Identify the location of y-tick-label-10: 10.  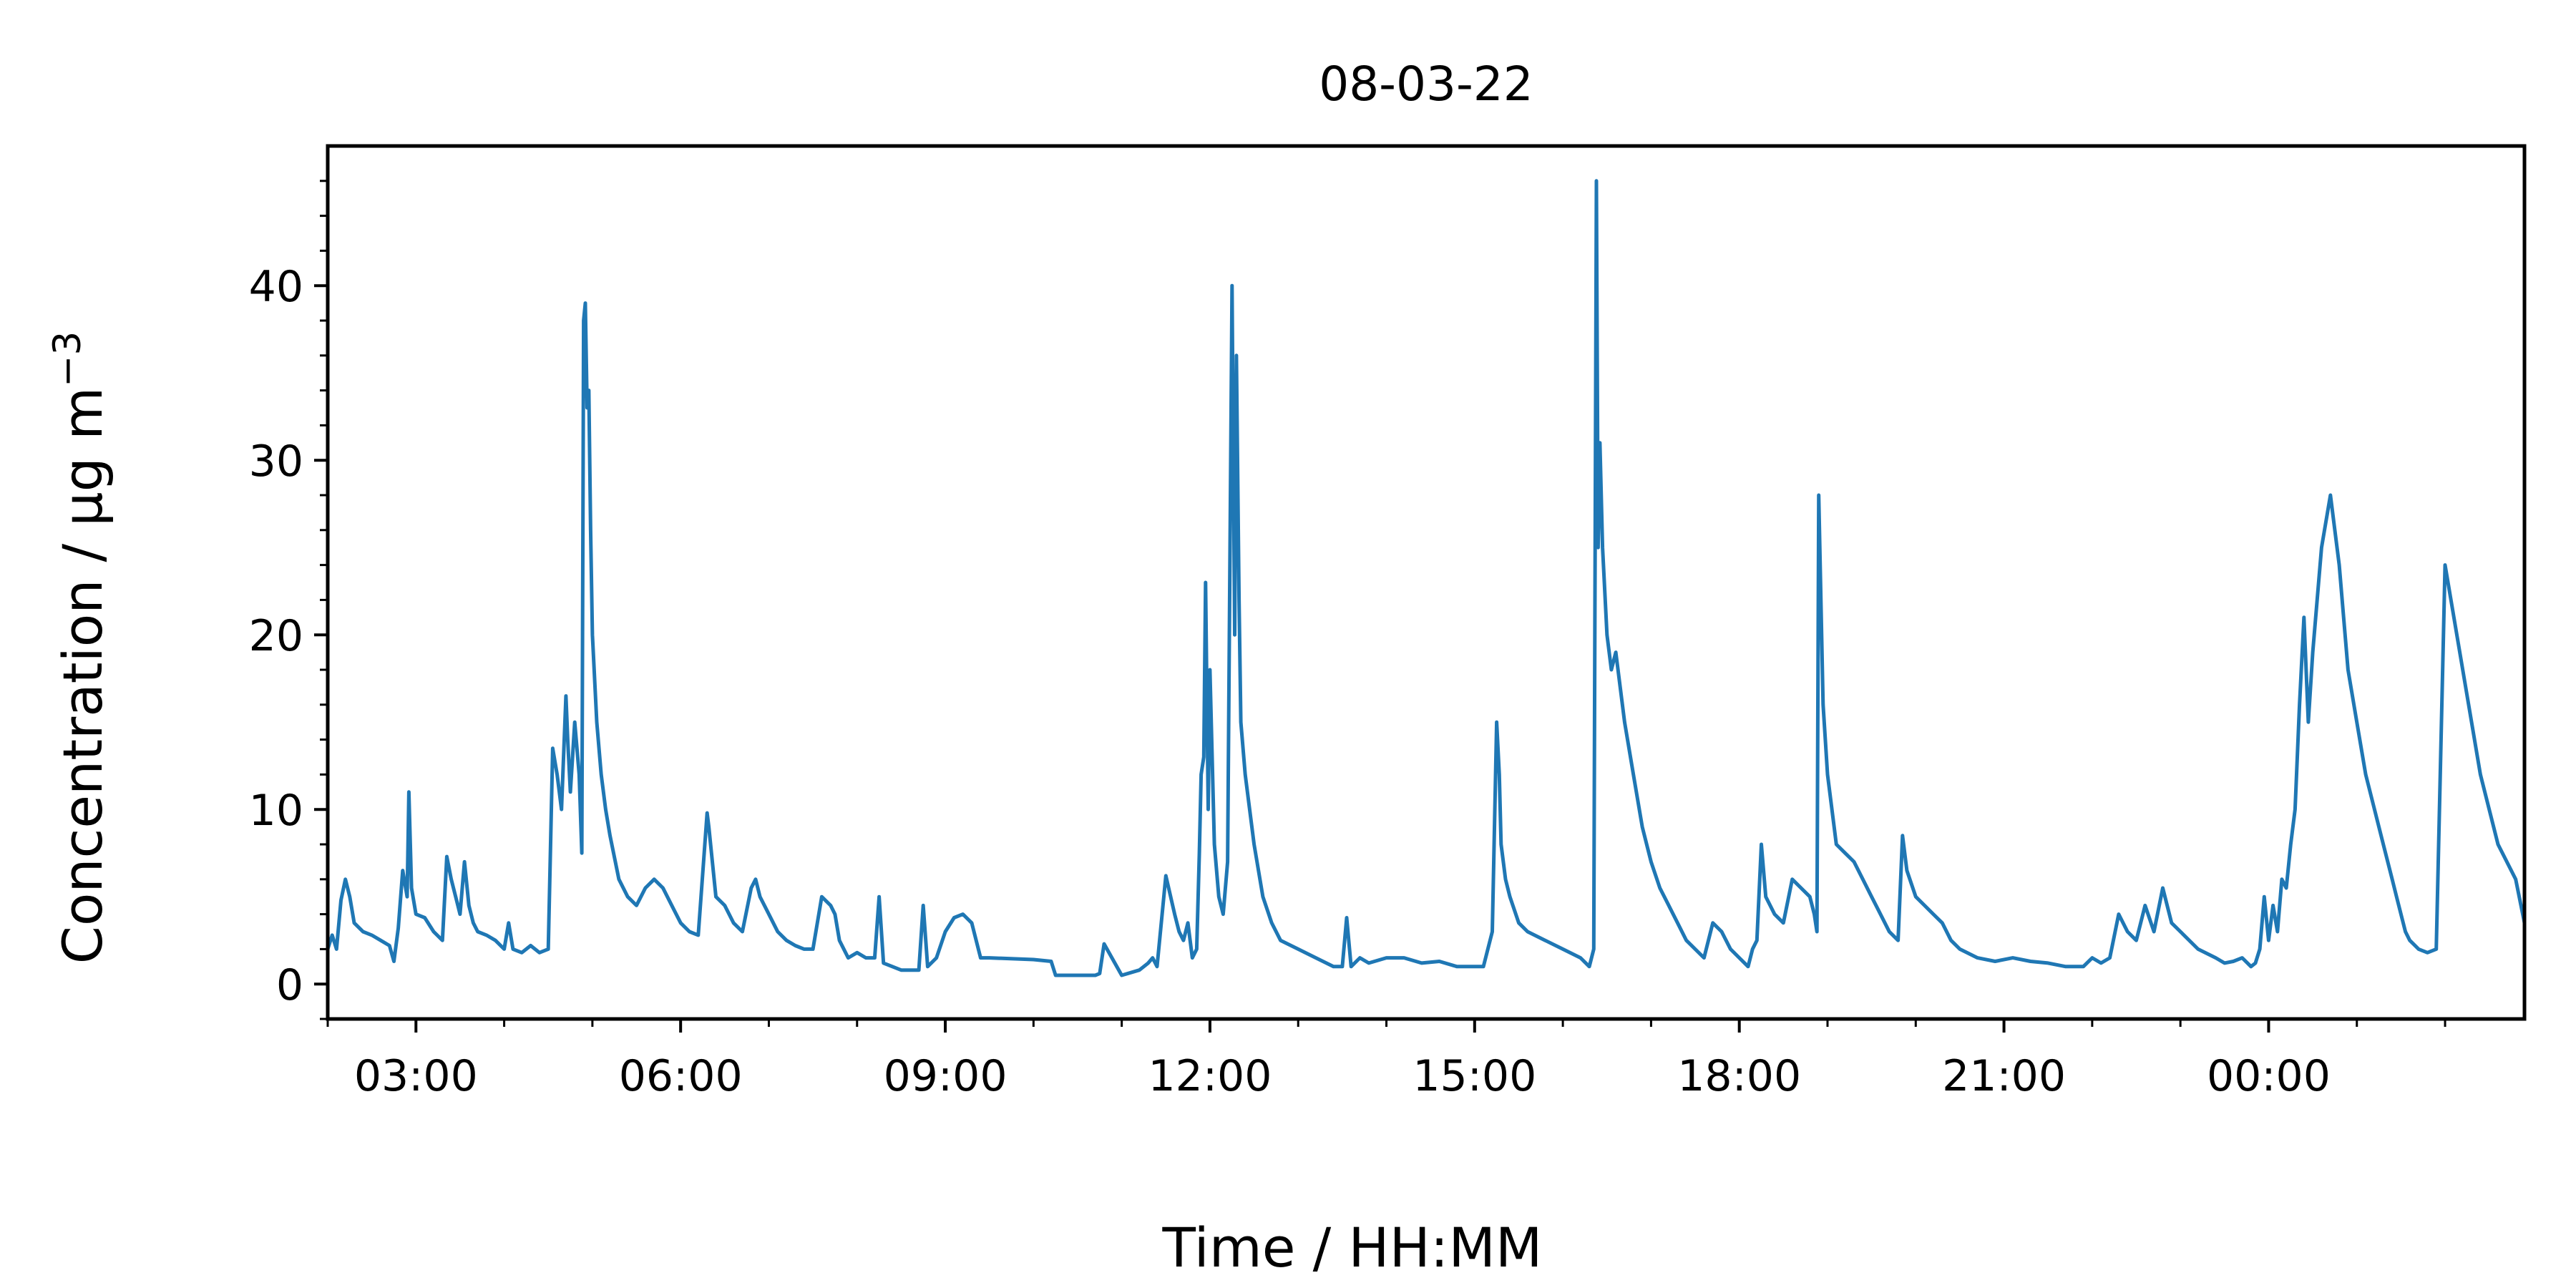
(276, 811).